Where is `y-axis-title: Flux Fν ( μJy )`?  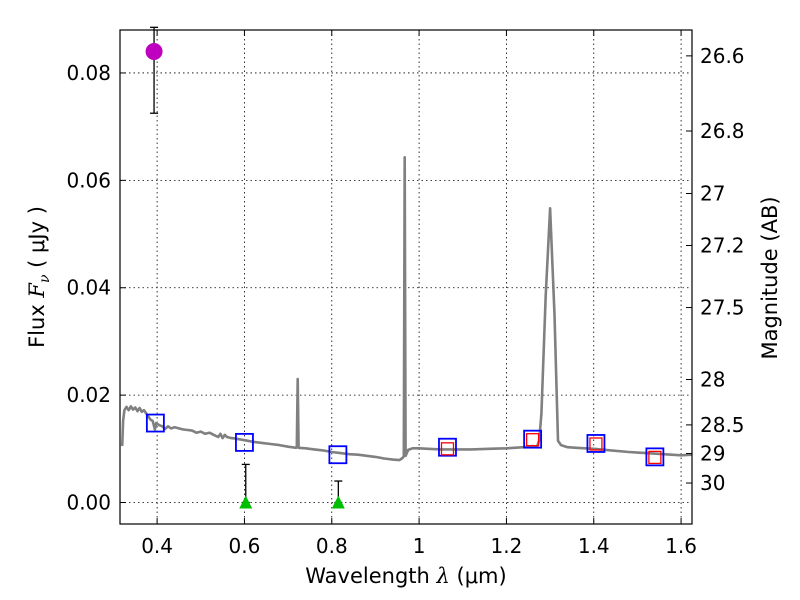 y-axis-title: Flux Fν ( μJy ) is located at coordinates (39, 277).